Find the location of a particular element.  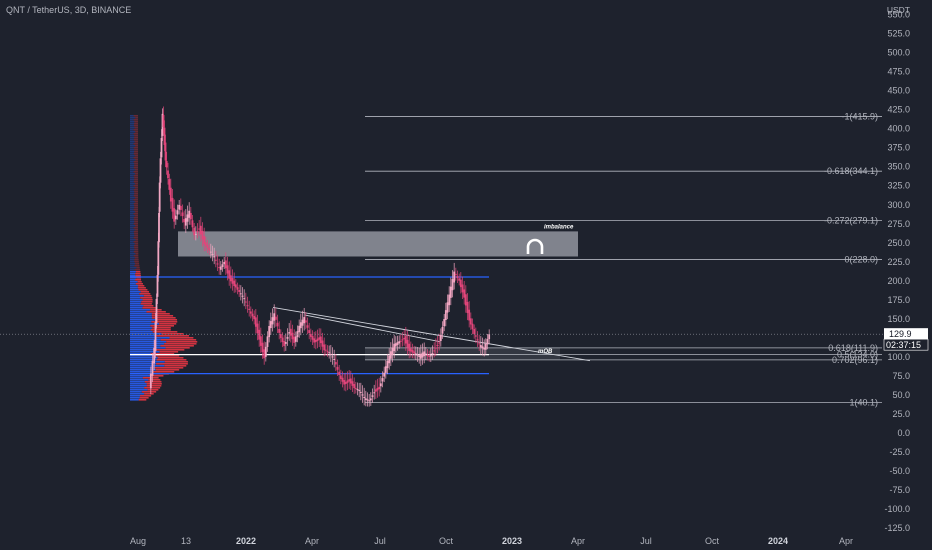

imbalance-label: imbalance is located at coordinates (559, 227).